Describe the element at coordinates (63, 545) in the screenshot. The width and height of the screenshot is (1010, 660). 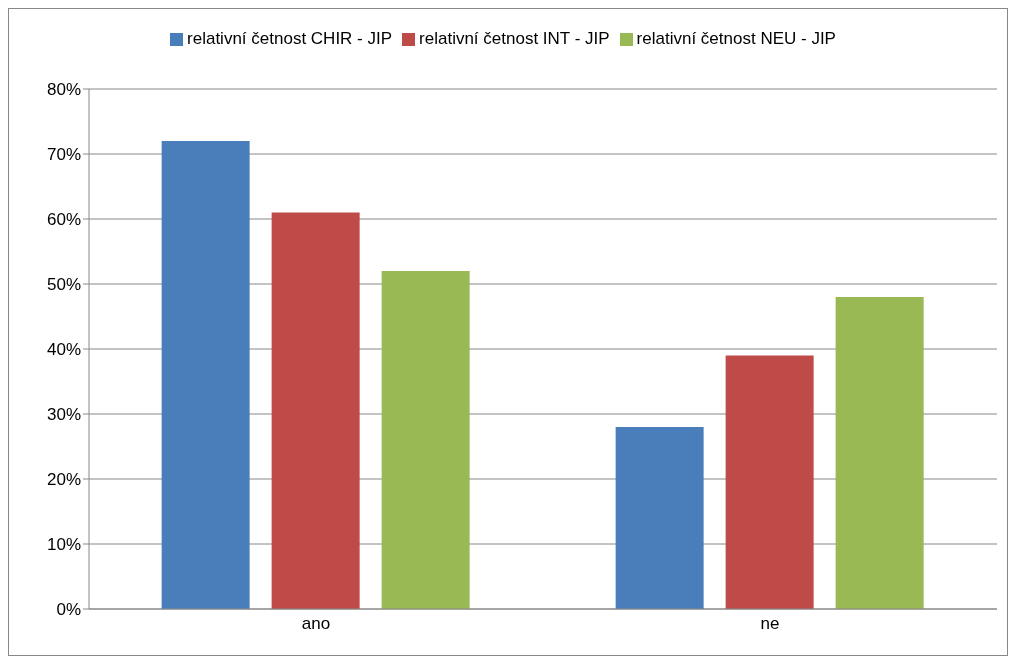
I see `y-tick-label: 10%` at that location.